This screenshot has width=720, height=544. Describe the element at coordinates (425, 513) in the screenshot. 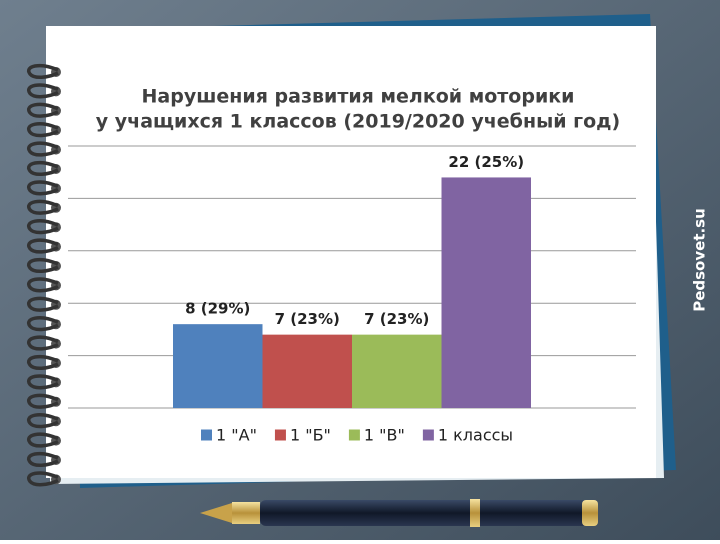

I see `pen-body` at that location.